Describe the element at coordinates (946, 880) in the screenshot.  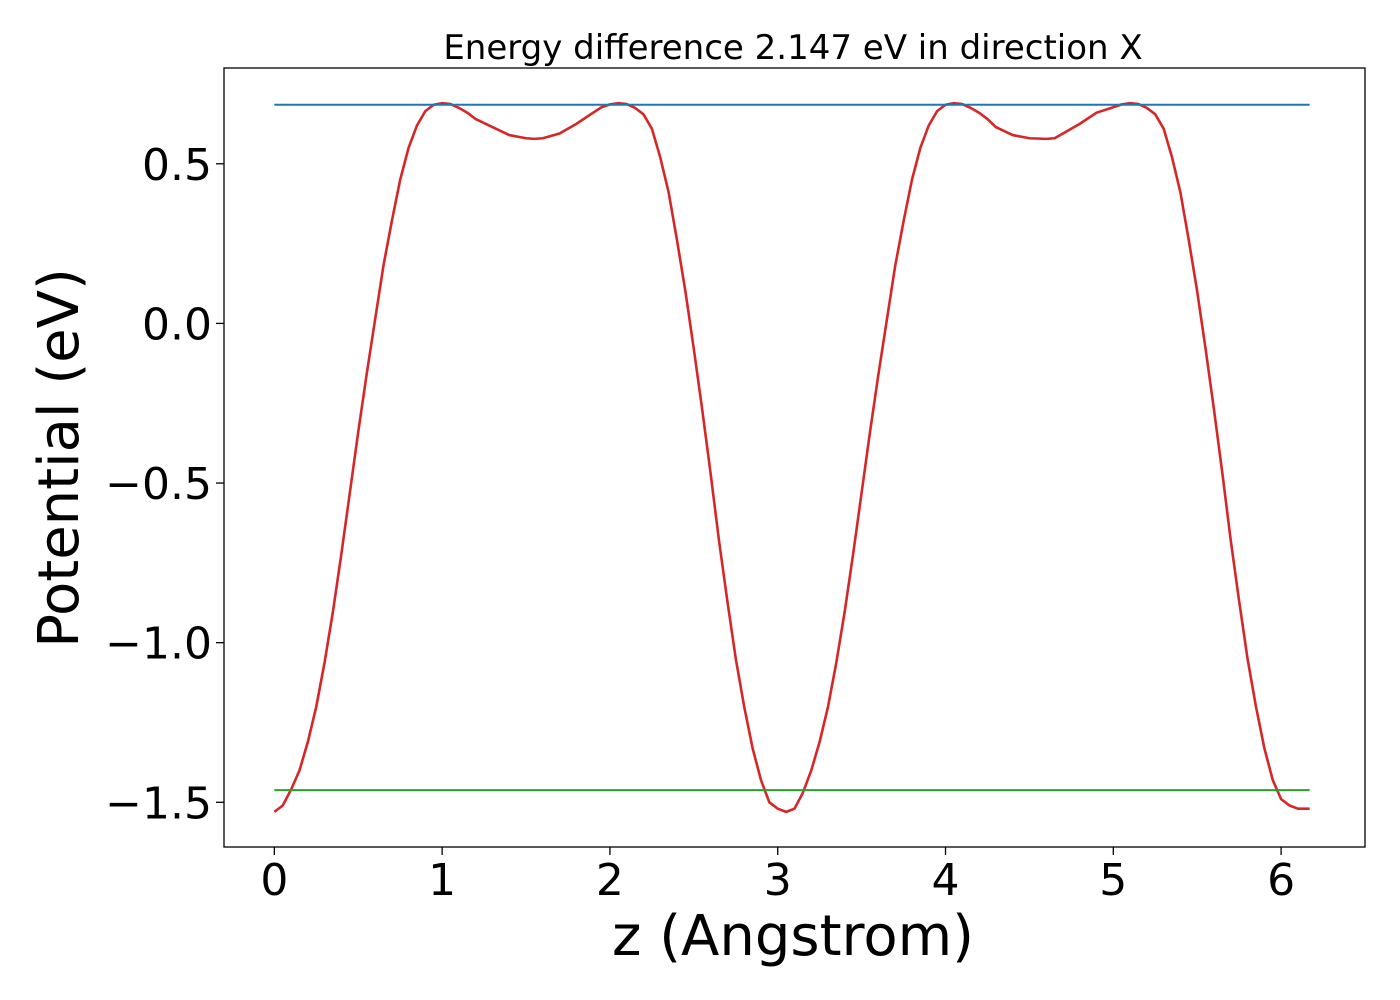
I see `x-tick-label: 4` at that location.